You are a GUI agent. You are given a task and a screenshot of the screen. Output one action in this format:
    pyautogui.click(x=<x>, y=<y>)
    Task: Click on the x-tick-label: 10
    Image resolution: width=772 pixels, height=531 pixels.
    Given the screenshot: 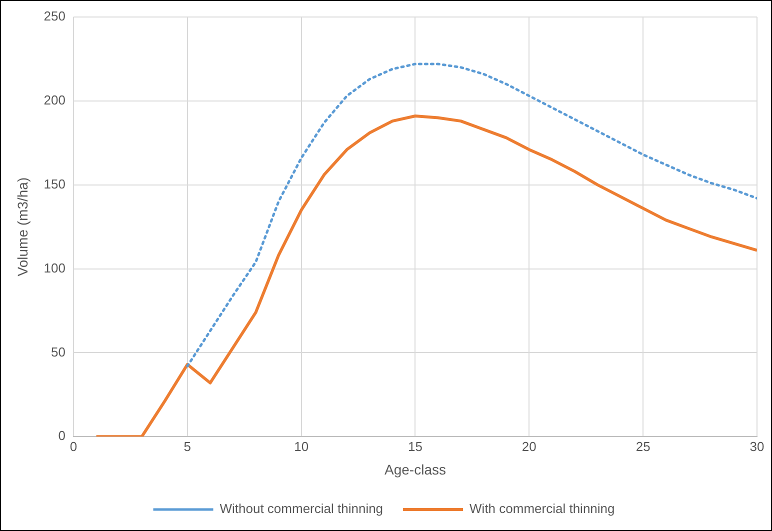 What is the action you would take?
    pyautogui.click(x=301, y=446)
    